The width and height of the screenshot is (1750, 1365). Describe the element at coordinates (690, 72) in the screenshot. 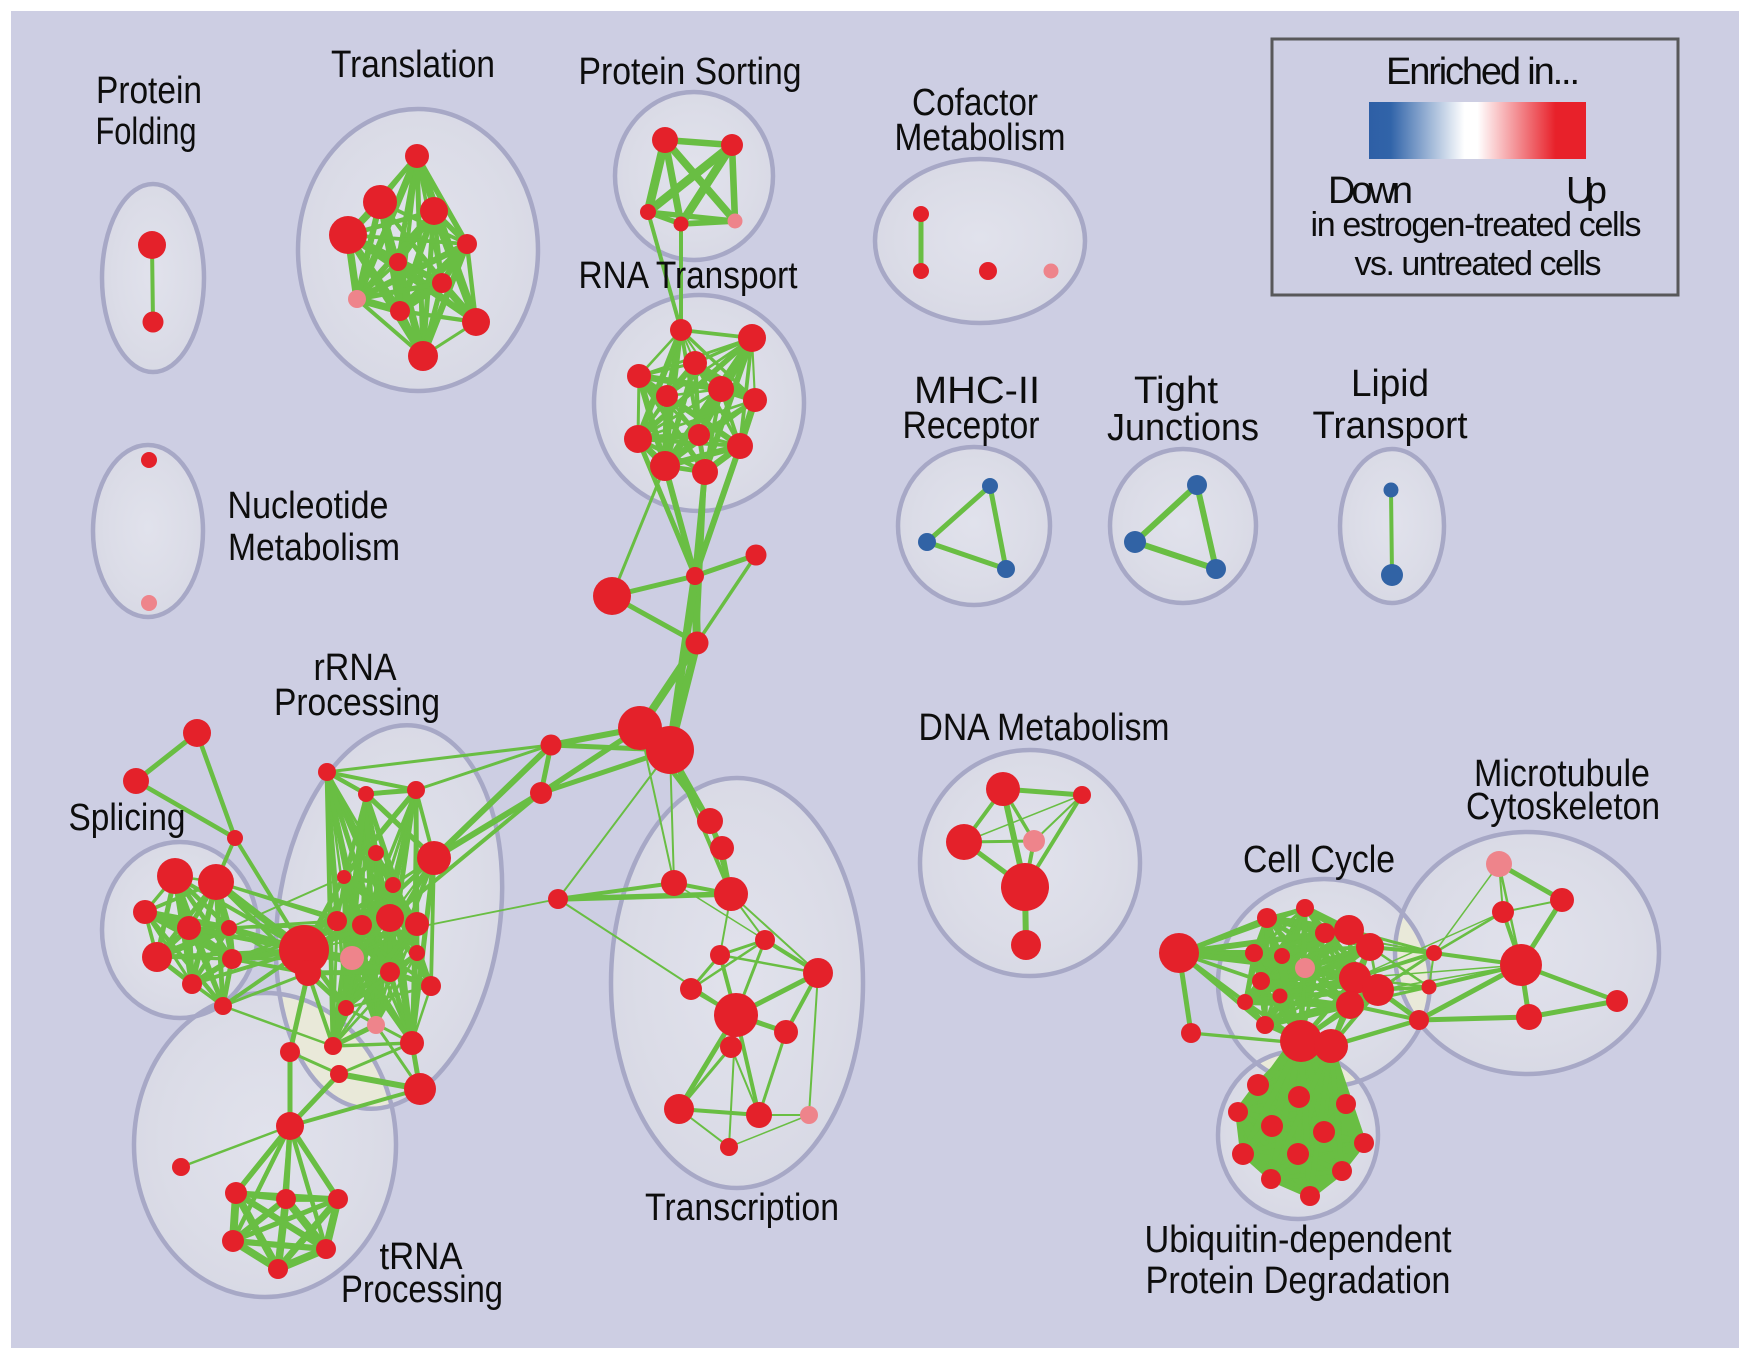

I see `svg-text: Protein Sorting` at that location.